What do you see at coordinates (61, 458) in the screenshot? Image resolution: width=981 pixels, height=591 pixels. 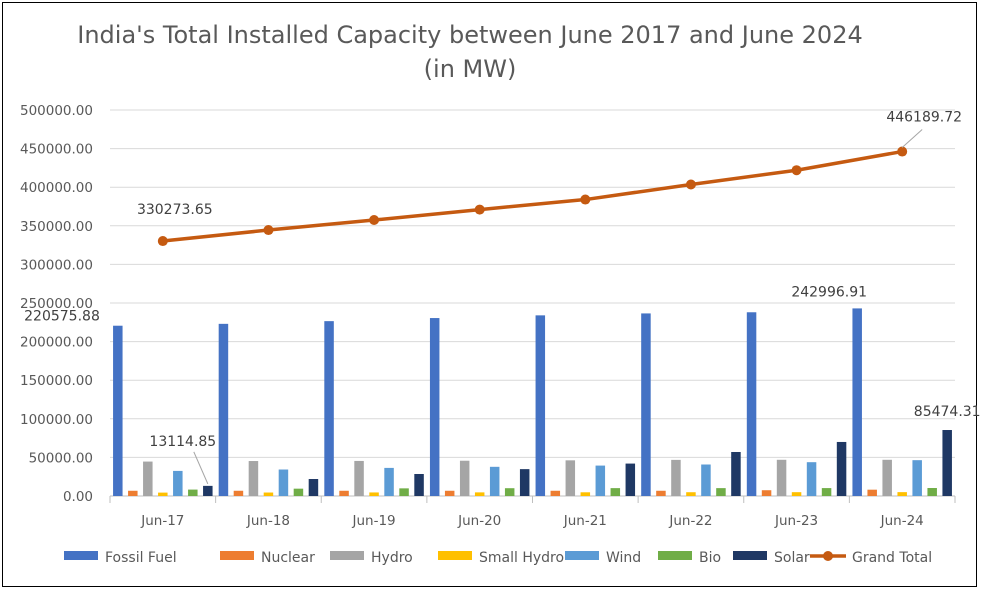 I see `y-tick-label: 50000.00` at bounding box center [61, 458].